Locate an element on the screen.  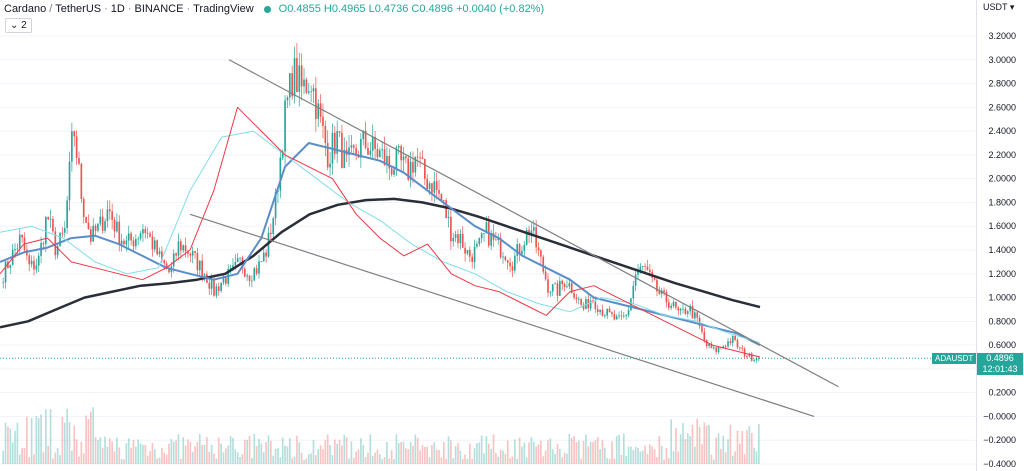
open-value: O0.4855 is located at coordinates (299, 9).